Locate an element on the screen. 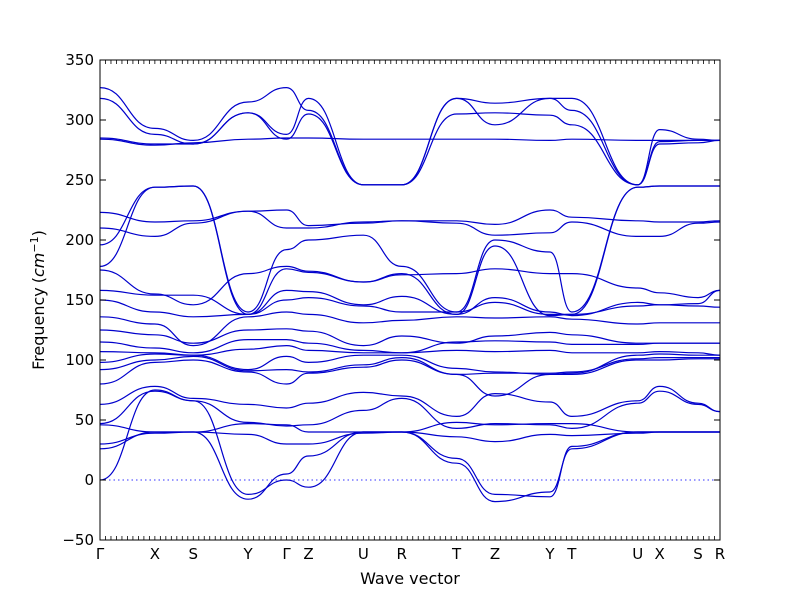  y-axis-label-close: ) is located at coordinates (38, 233).